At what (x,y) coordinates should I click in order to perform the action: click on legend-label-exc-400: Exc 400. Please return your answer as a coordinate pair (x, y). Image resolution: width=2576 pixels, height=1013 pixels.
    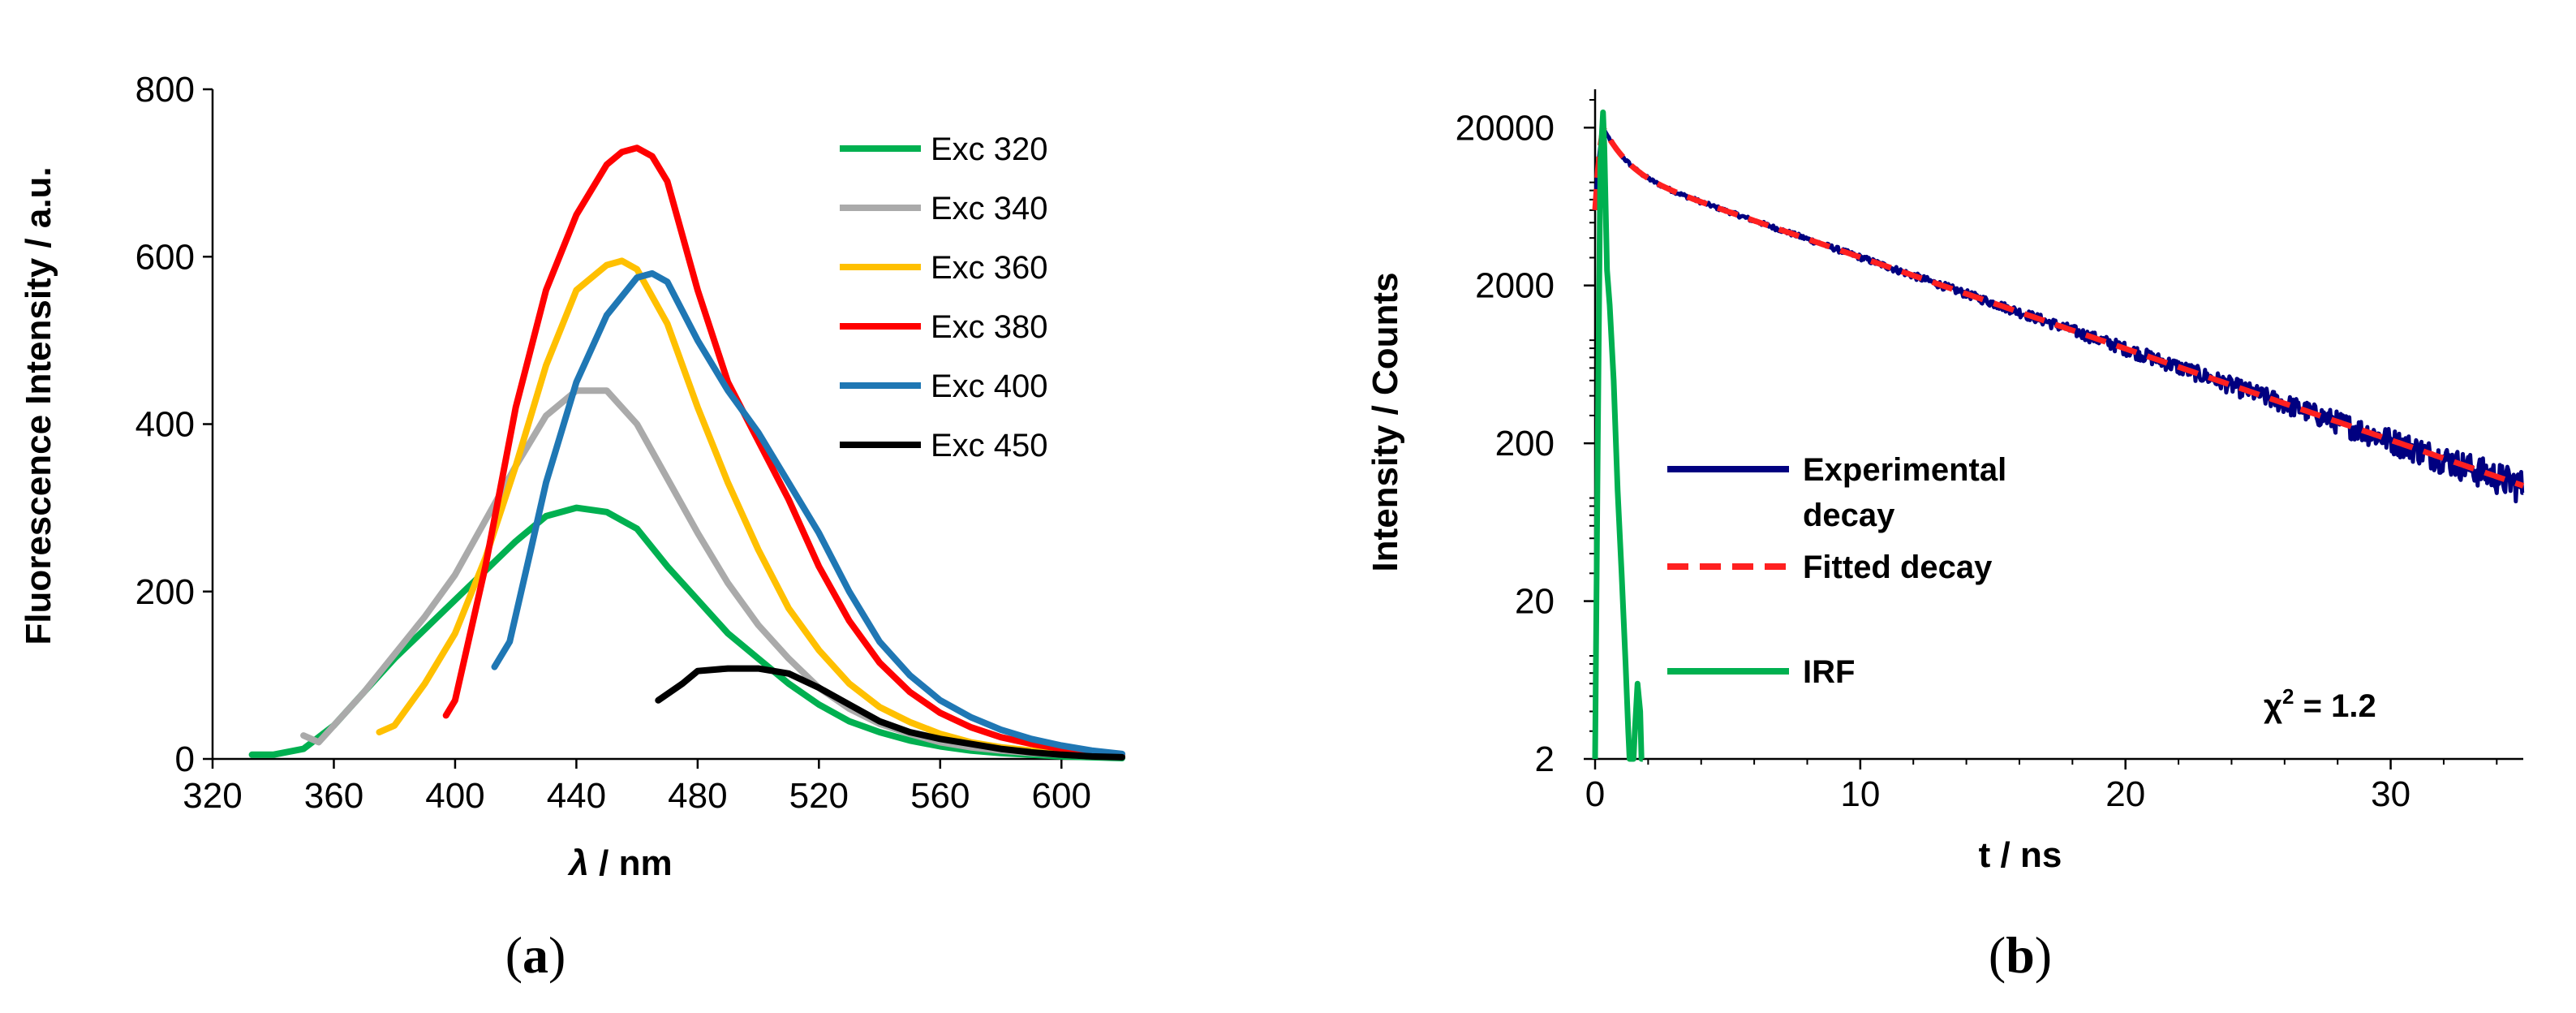
    Looking at the image, I should click on (990, 386).